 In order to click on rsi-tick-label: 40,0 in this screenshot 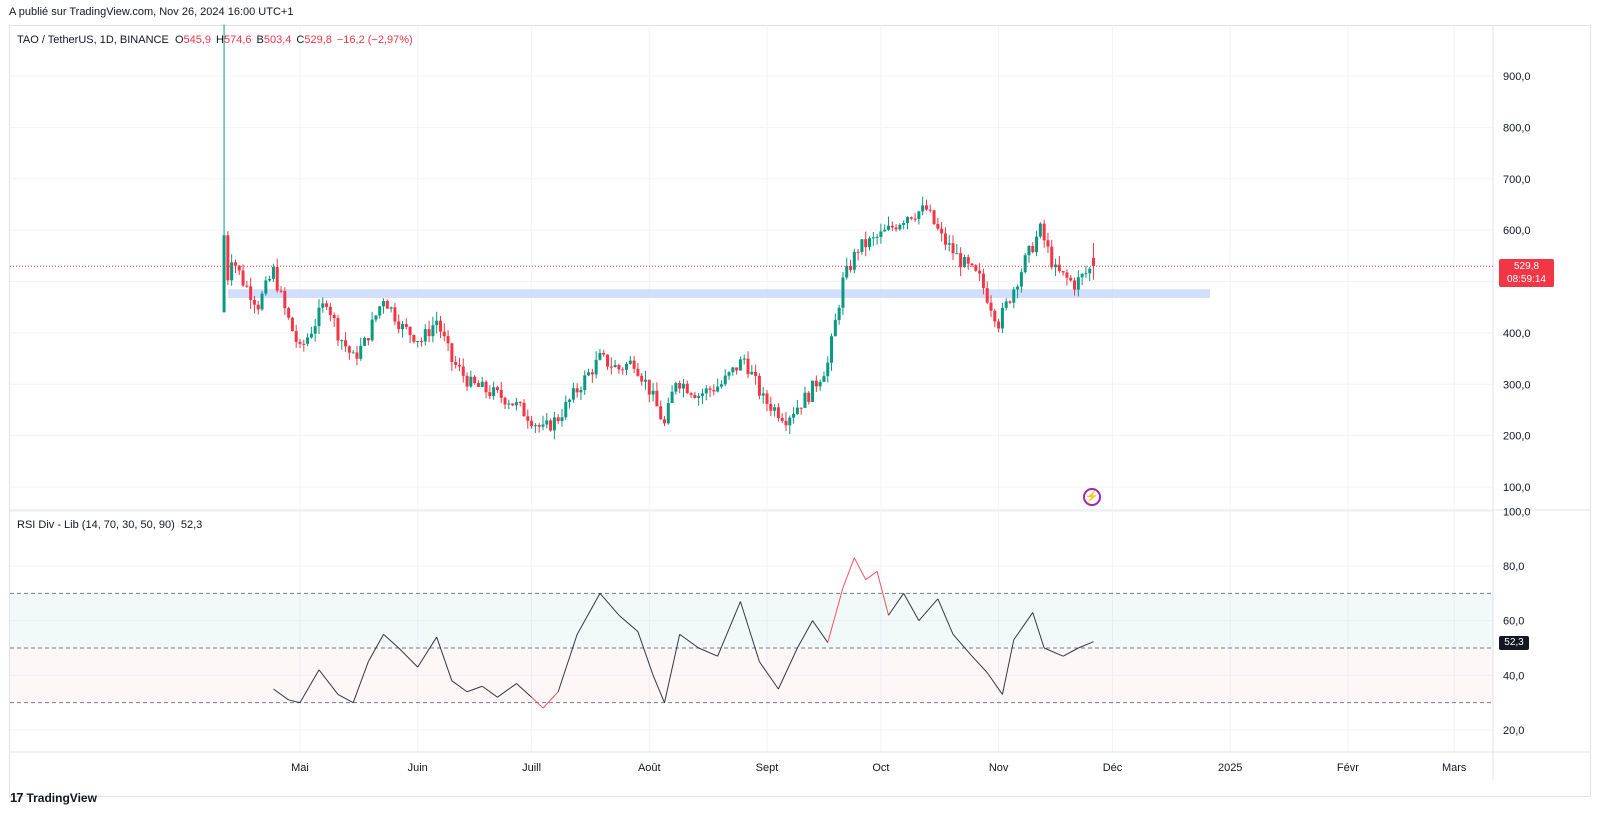, I will do `click(1513, 676)`.